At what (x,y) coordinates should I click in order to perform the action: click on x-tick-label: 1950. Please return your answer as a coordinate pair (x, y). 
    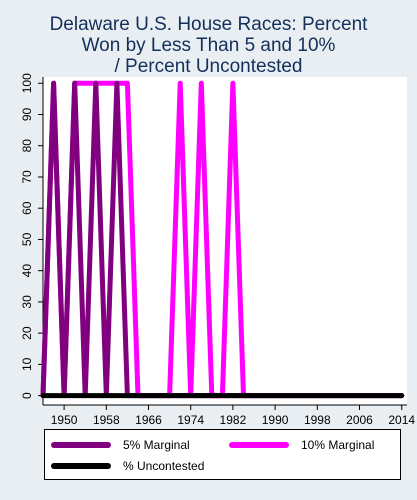
    Looking at the image, I should click on (64, 420).